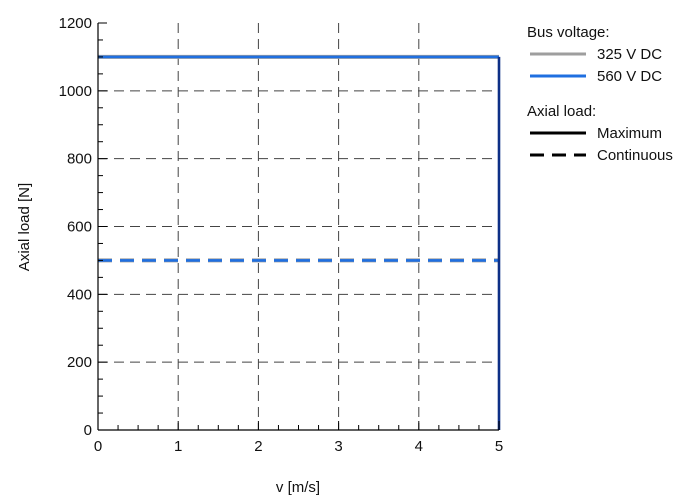 The image size is (681, 497). What do you see at coordinates (79, 294) in the screenshot?
I see `y-tick-label: 400` at bounding box center [79, 294].